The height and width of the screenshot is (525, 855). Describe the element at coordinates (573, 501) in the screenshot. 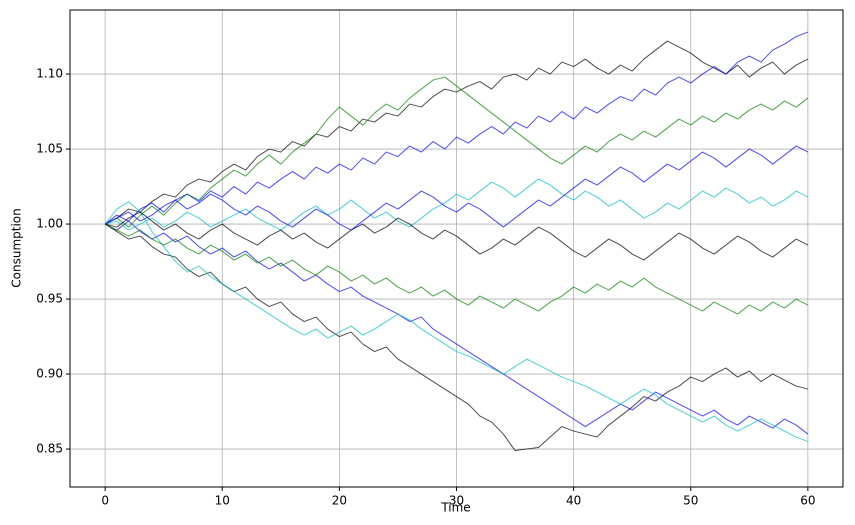

I see `x-tick-label: 40` at that location.